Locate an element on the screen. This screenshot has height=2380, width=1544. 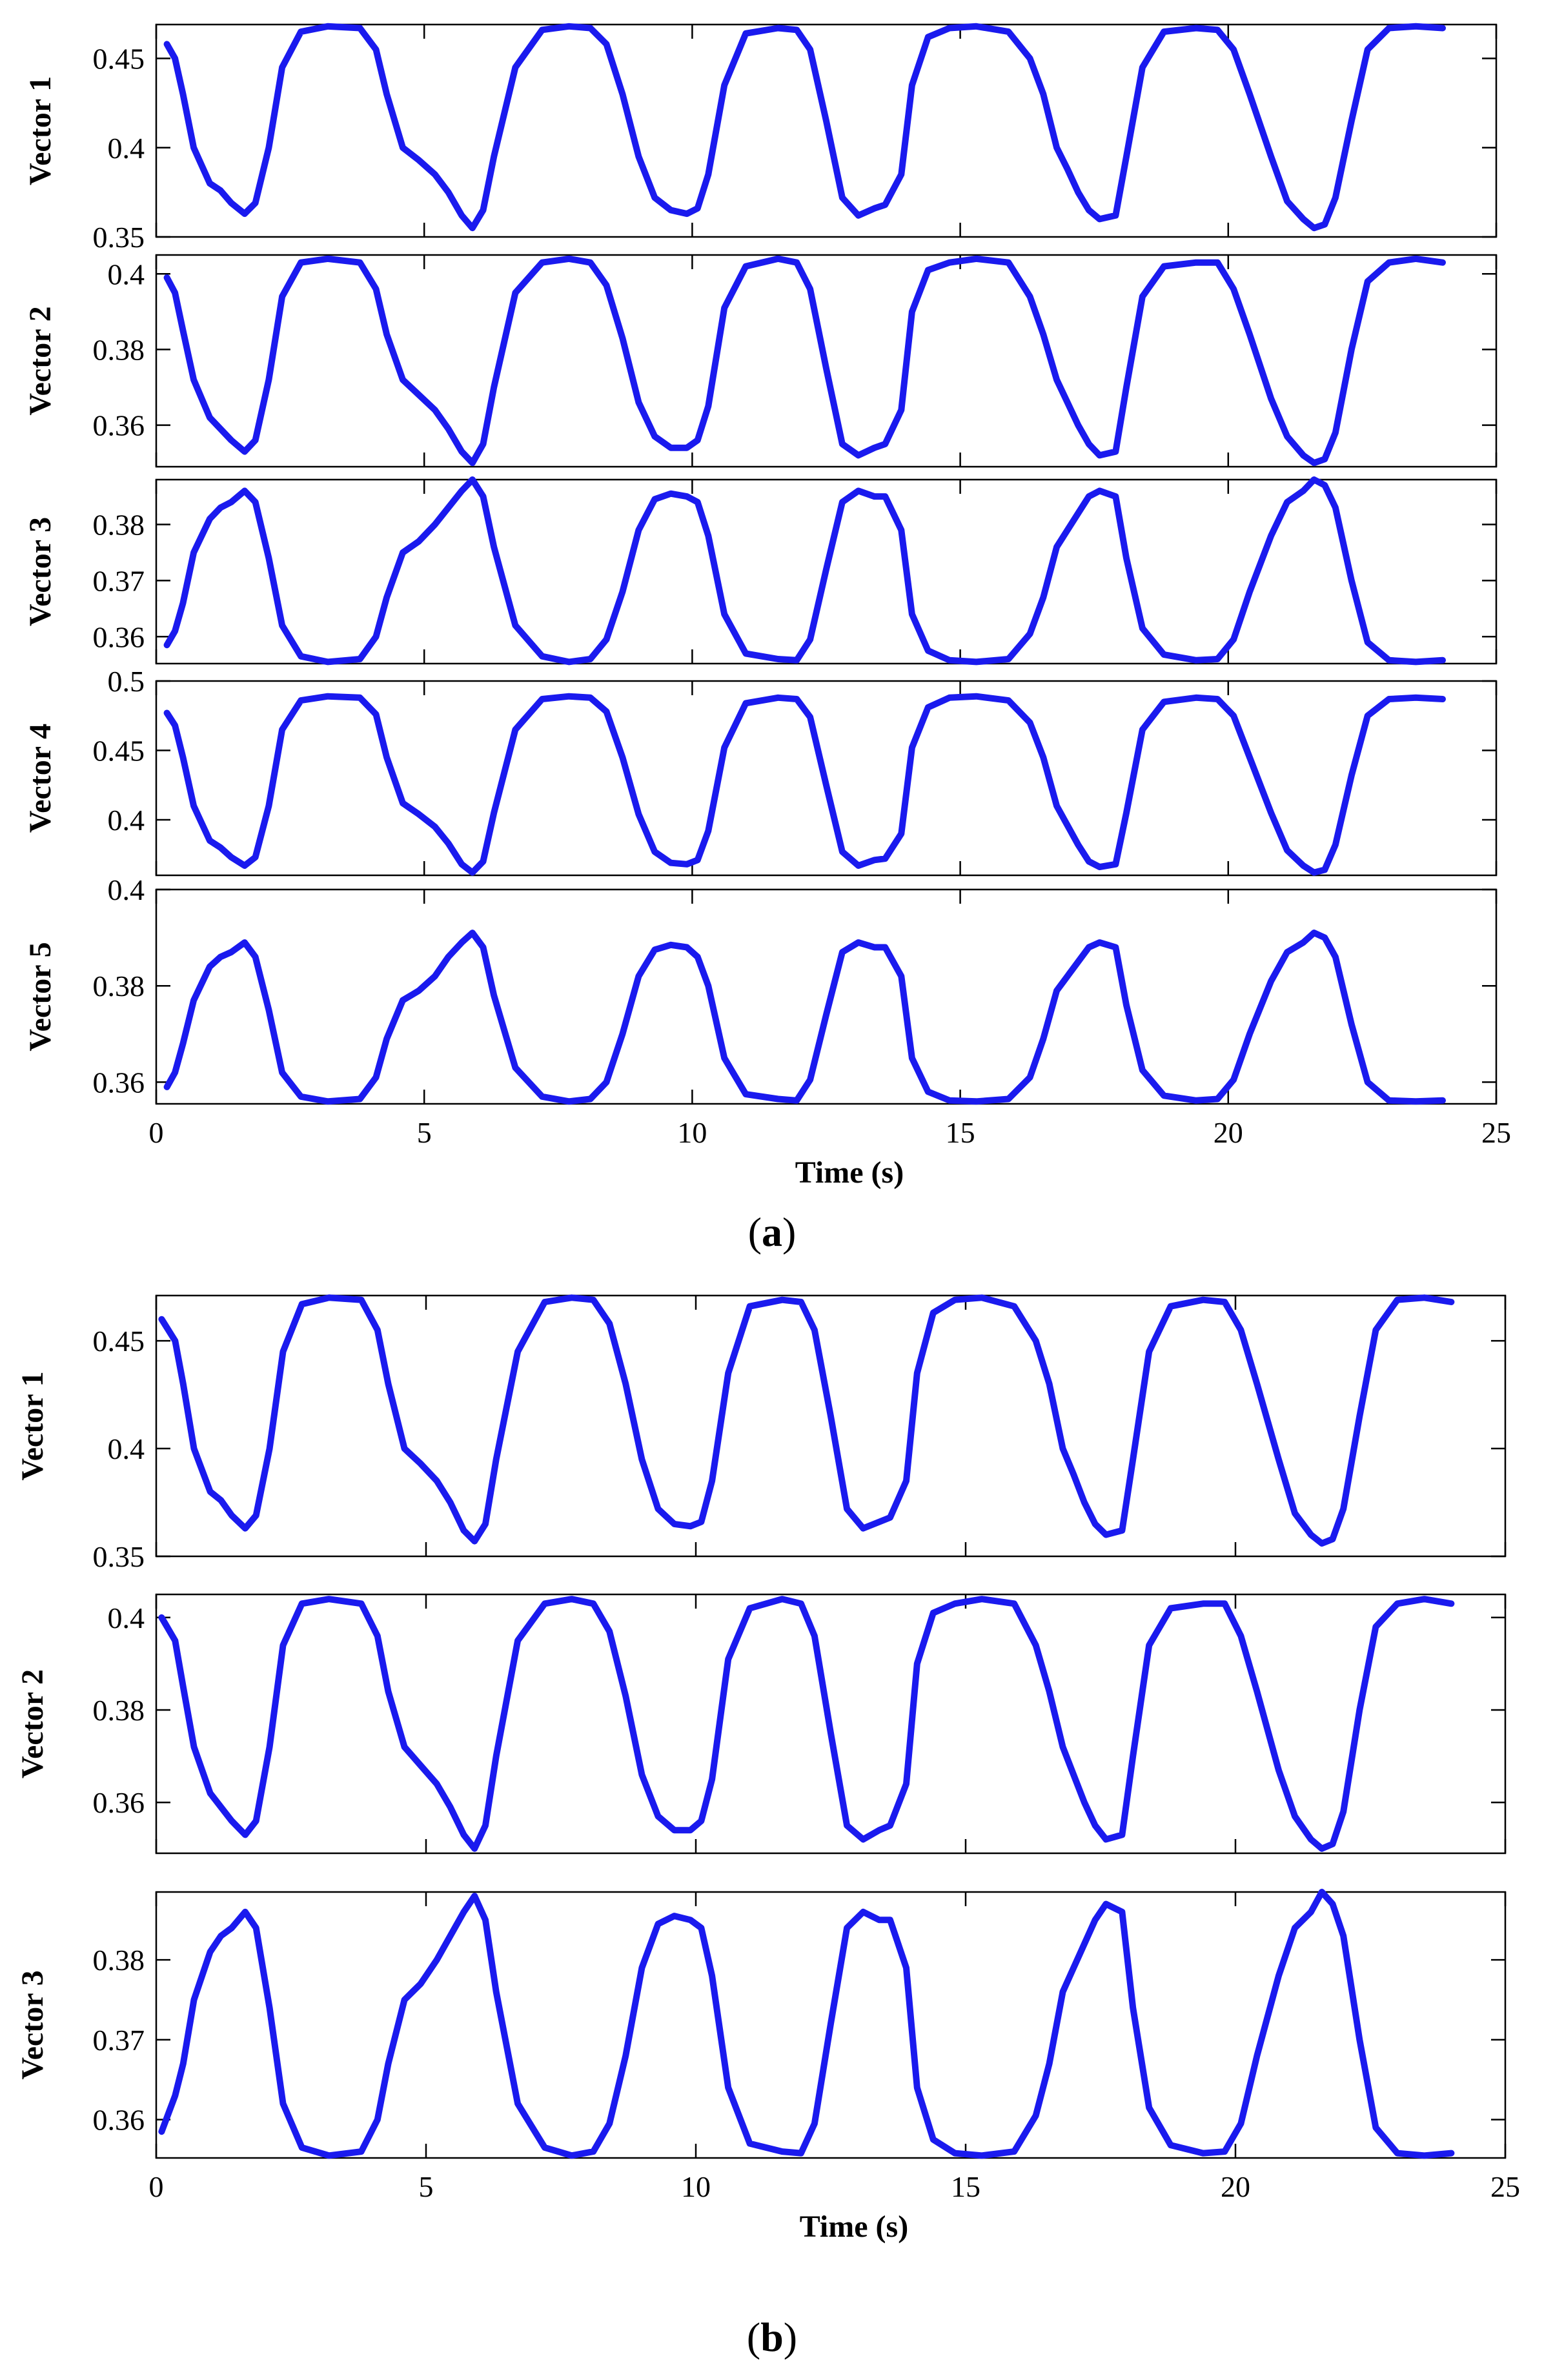
subplot-b-7: 0.36 0.38 0.4 Vector 2 is located at coordinates (761, 1724).